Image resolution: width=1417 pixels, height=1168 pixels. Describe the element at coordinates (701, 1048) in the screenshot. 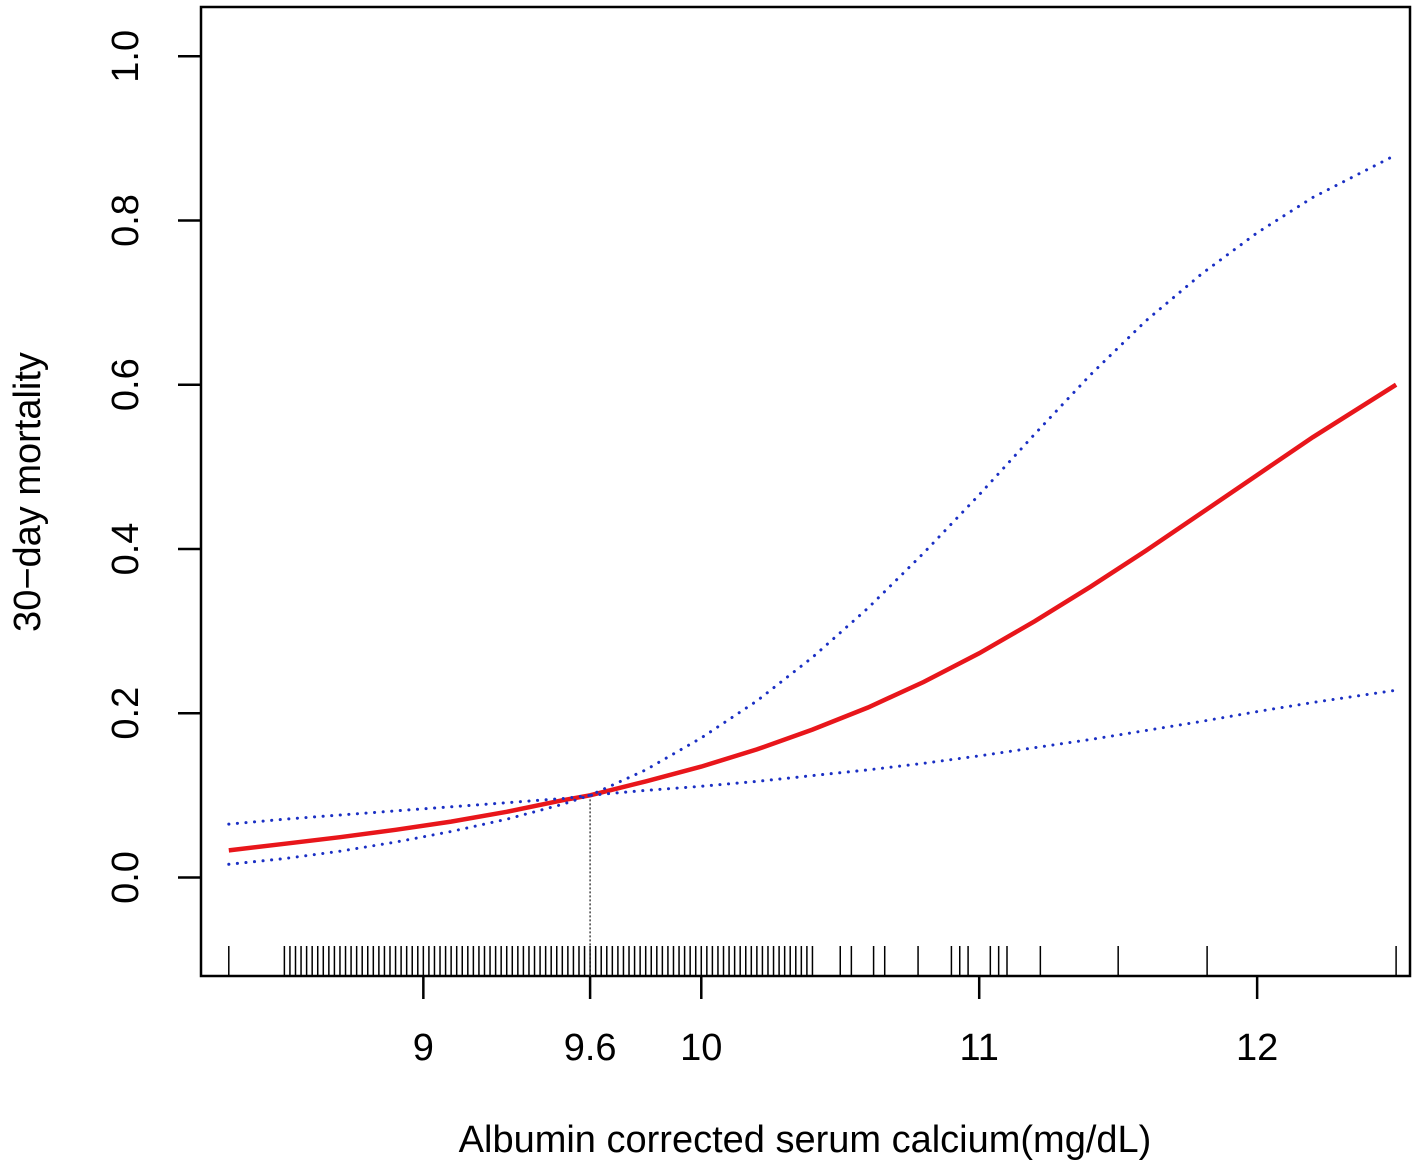

I see `x-tick-label: 10` at that location.